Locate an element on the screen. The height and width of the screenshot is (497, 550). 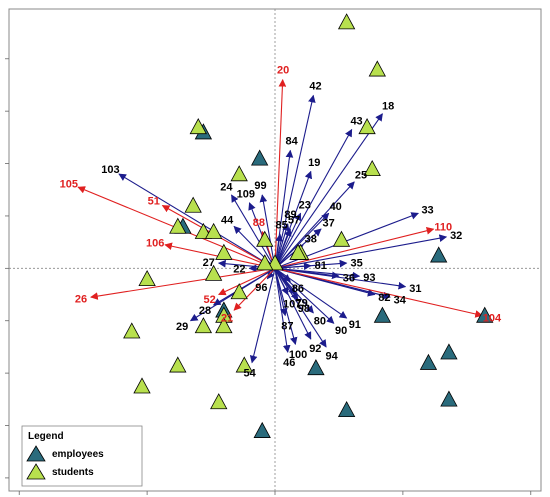
vector-label-81: 81 is located at coordinates (321, 266).